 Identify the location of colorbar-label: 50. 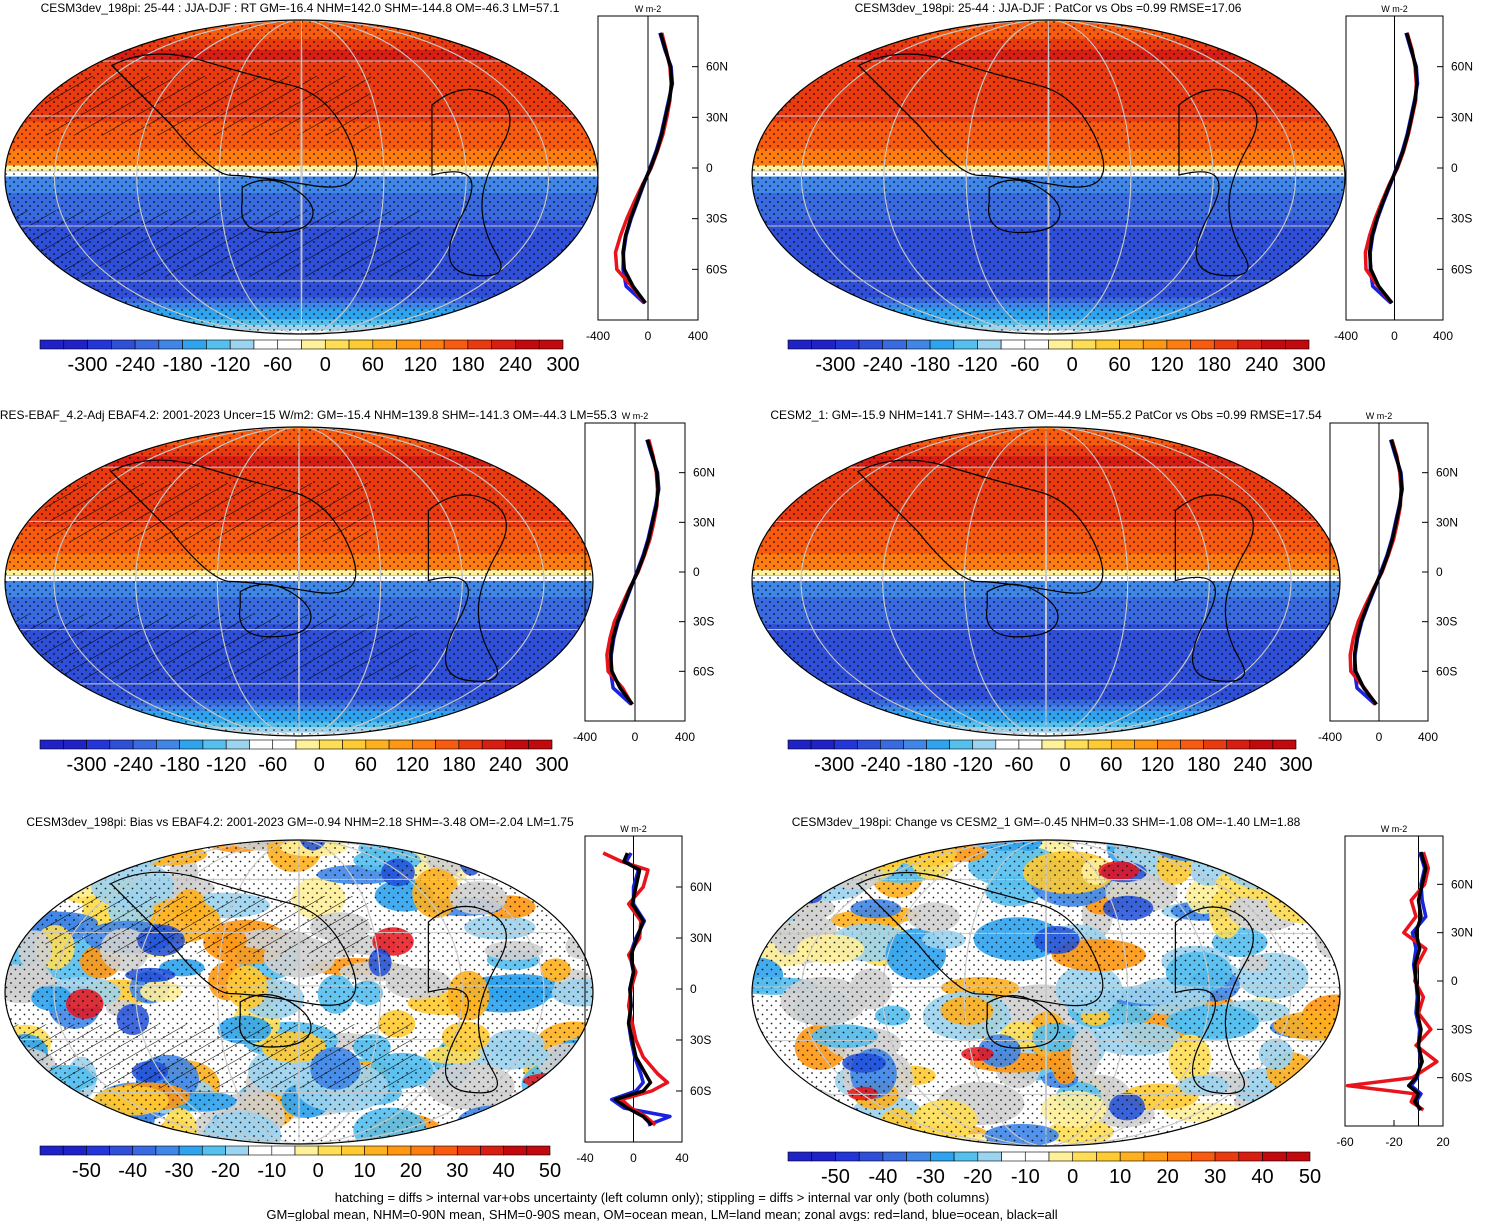
(1310, 1177).